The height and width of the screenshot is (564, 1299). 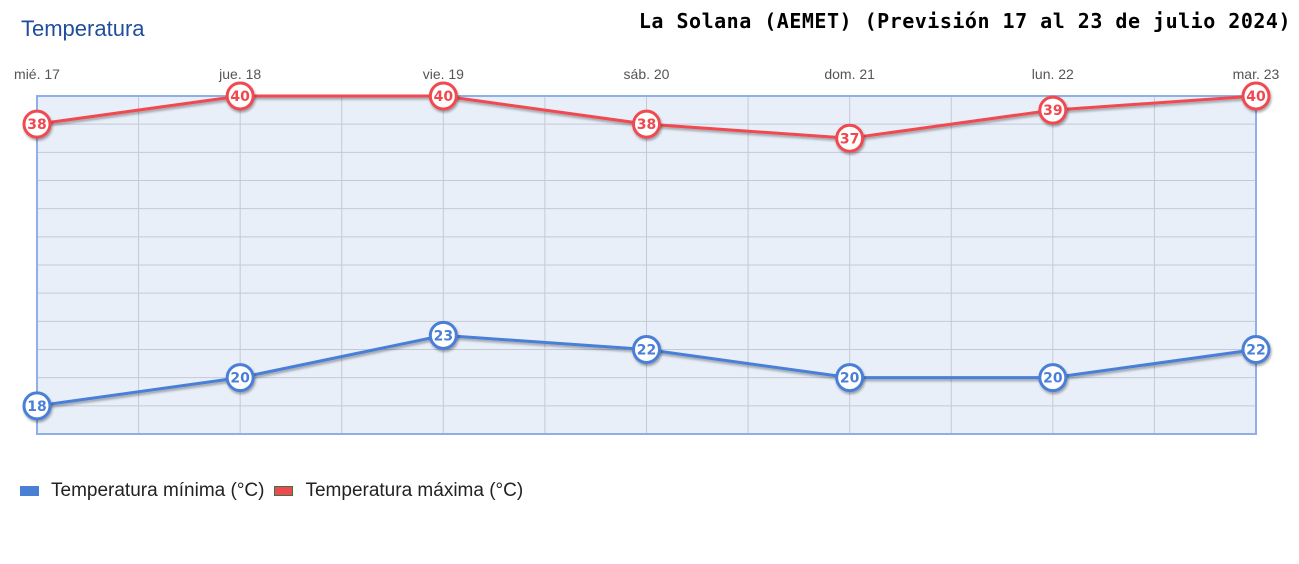 What do you see at coordinates (1053, 74) in the screenshot?
I see `x-tick-label: lun. 22` at bounding box center [1053, 74].